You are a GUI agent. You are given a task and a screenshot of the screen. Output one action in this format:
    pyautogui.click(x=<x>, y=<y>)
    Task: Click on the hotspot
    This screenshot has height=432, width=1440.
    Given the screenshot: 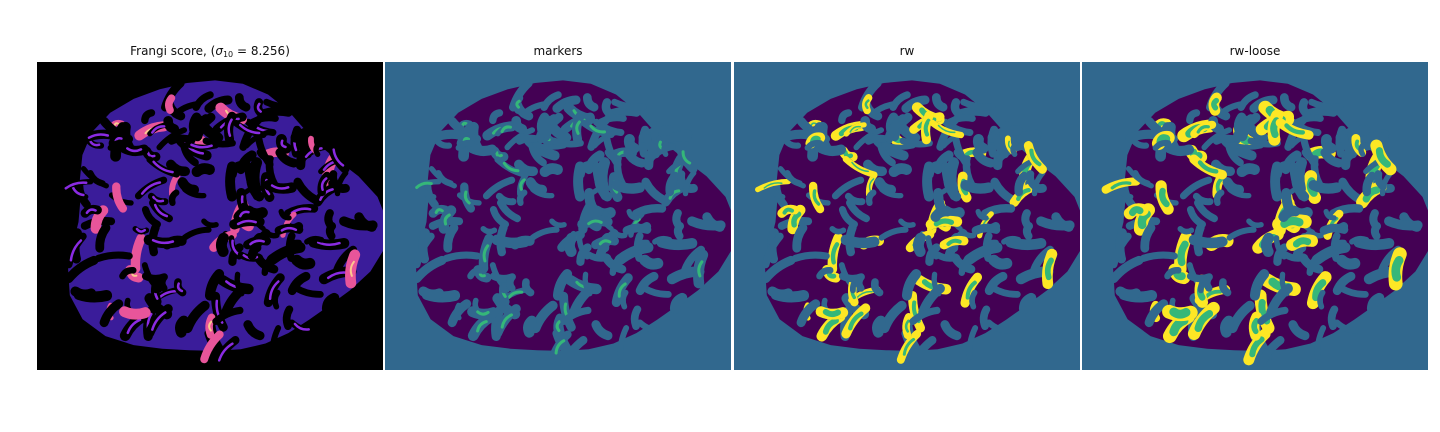 What is the action you would take?
    pyautogui.click(x=117, y=124)
    